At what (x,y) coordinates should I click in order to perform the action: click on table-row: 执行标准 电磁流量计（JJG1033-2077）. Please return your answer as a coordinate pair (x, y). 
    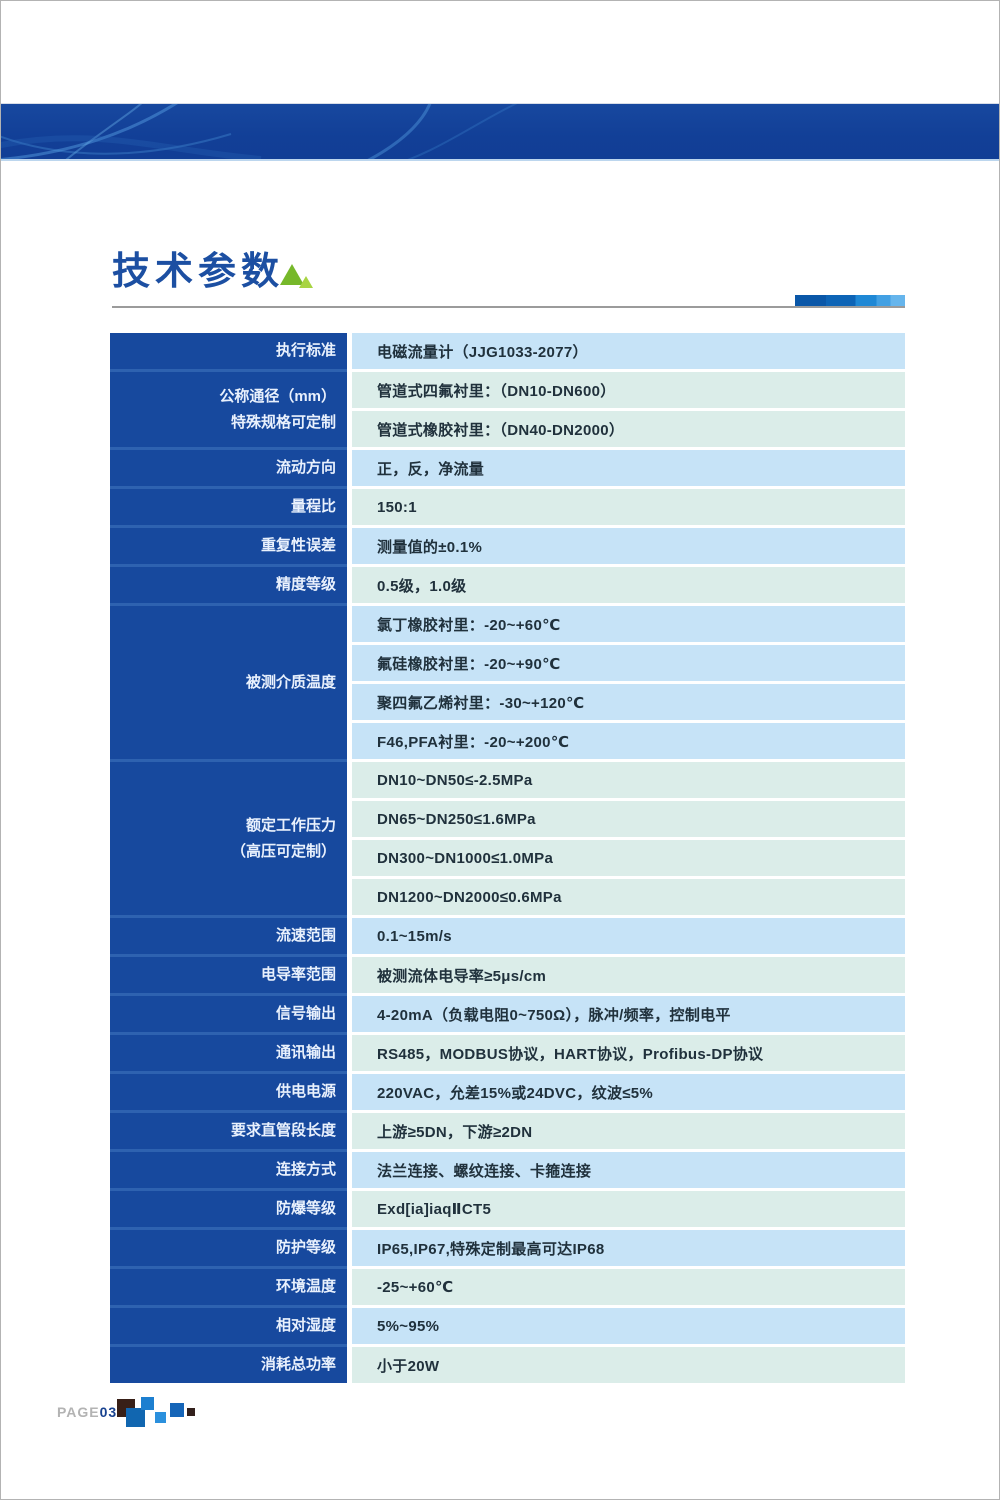
    Looking at the image, I should click on (507, 351).